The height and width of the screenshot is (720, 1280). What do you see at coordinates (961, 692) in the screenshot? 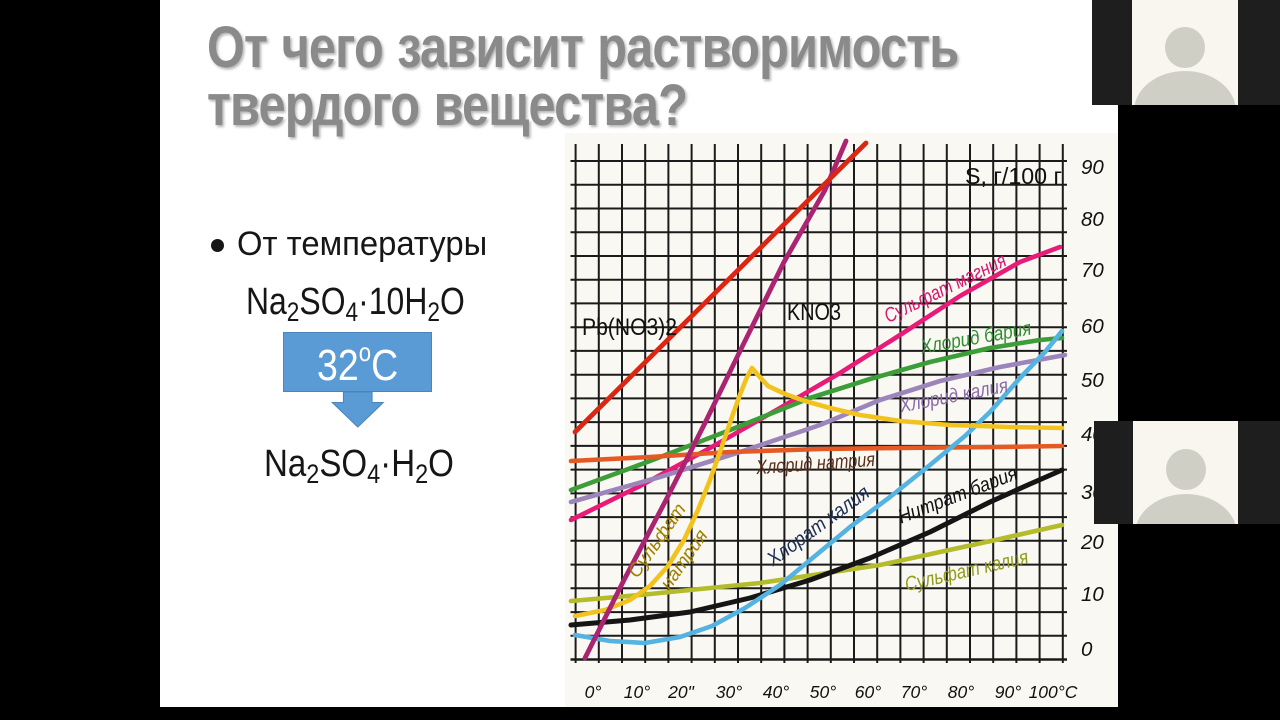
I see `svg-text: 80°` at bounding box center [961, 692].